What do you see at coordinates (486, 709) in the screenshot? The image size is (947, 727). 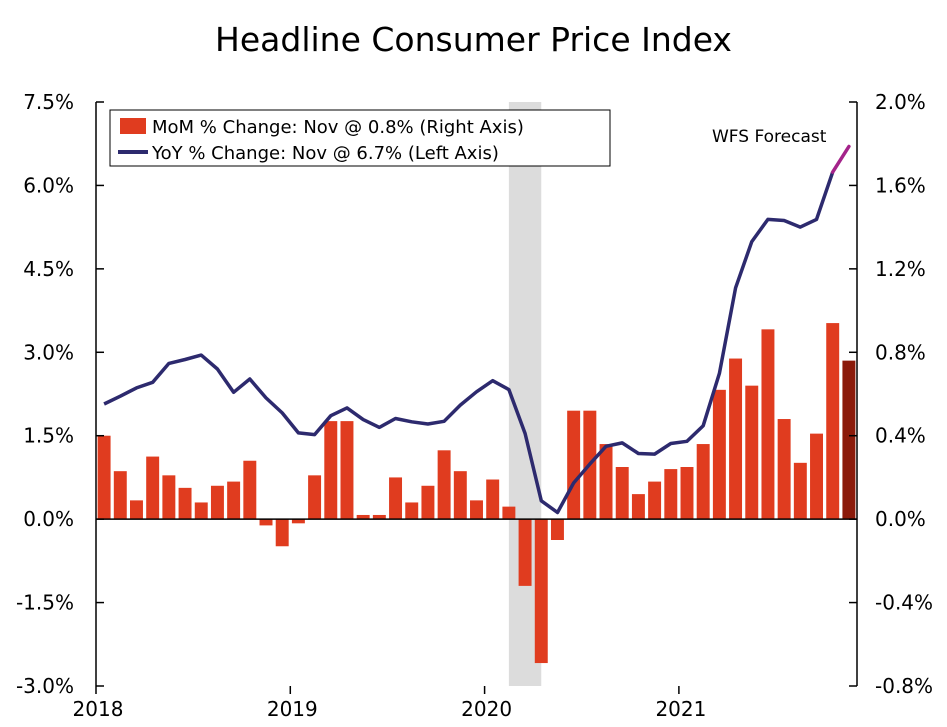 I see `x-tick-label-2: 2020` at bounding box center [486, 709].